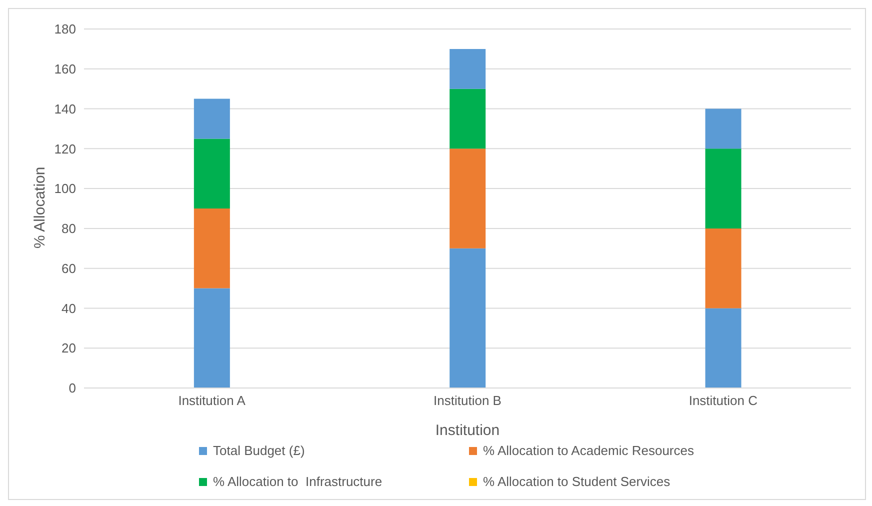  What do you see at coordinates (65, 148) in the screenshot?
I see `y-tick-label: 120` at bounding box center [65, 148].